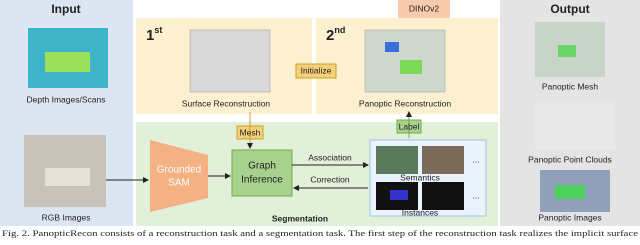 The image size is (640, 245). Describe the element at coordinates (66, 217) in the screenshot. I see `rgb-label: RGB Images` at that location.